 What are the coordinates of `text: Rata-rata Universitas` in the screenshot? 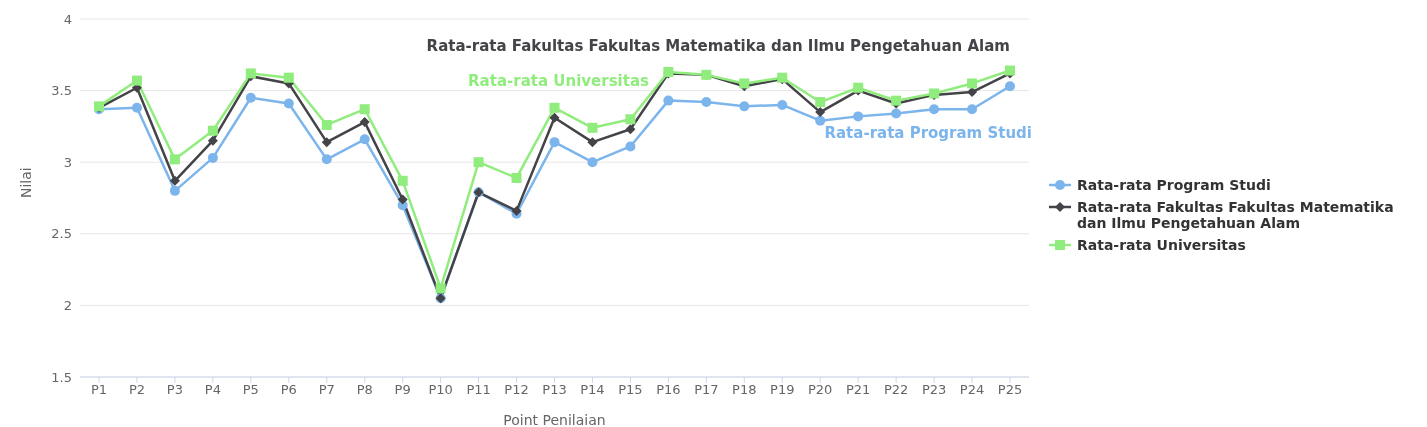 It's located at (558, 80).